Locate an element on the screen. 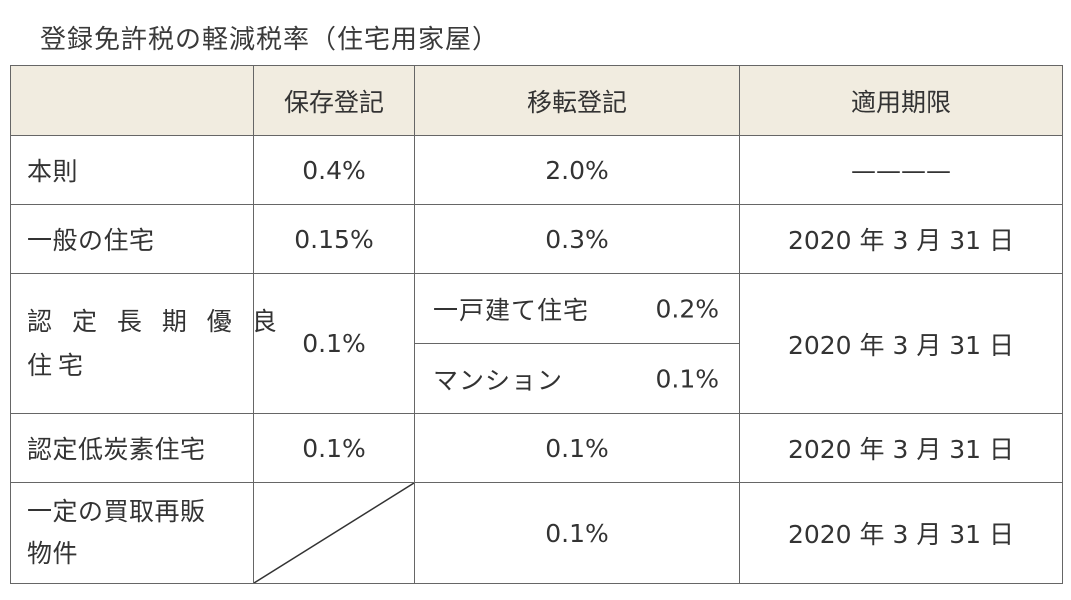  iten-sub-row: 一戸建て住宅 0.2% is located at coordinates (577, 309).